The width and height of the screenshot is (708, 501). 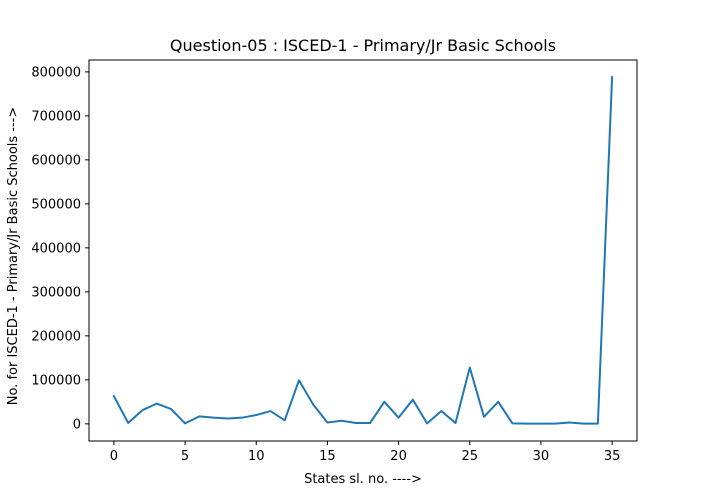 I want to click on y-tick-label: 700000, so click(x=56, y=116).